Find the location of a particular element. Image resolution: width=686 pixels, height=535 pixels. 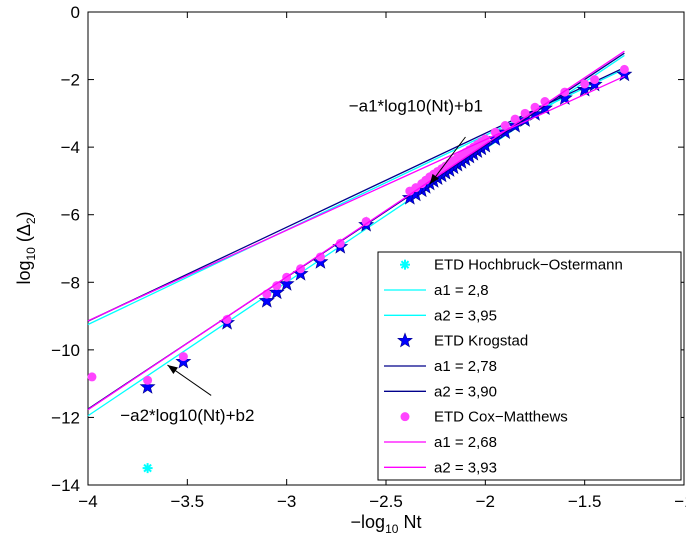

legend-label: a1 = 2,78 is located at coordinates (465, 366).